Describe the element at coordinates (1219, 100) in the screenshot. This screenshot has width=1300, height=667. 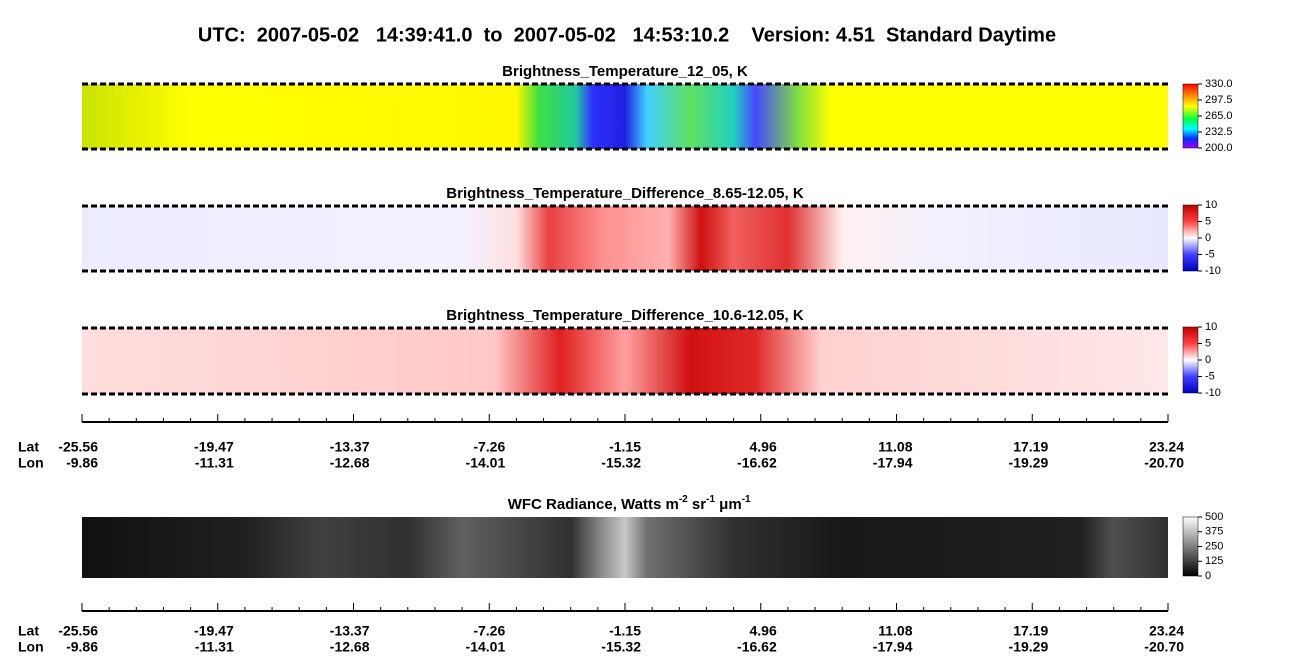
I see `colorbar-label: 297.5` at that location.